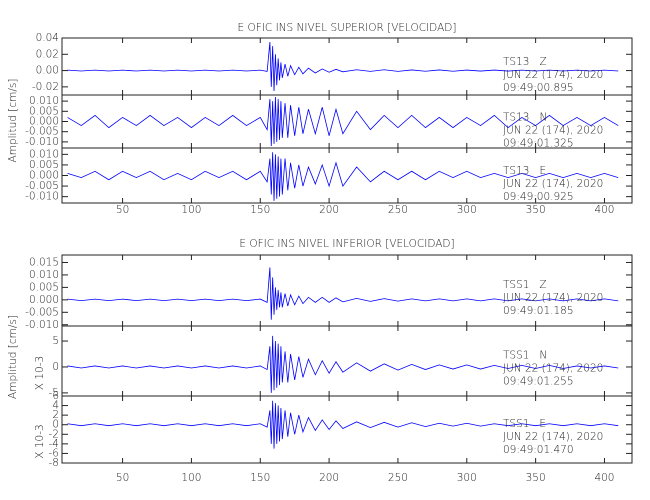  I want to click on station-label: TSS1 N, so click(525, 355).